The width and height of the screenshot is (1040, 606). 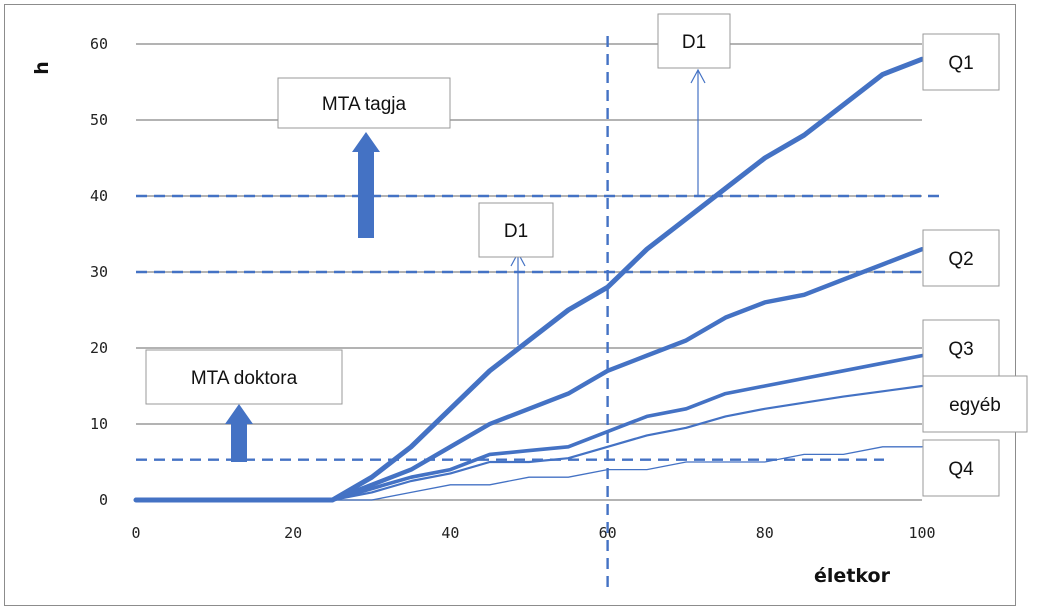 I want to click on annotation-d1-lower-text: D1, so click(x=516, y=231).